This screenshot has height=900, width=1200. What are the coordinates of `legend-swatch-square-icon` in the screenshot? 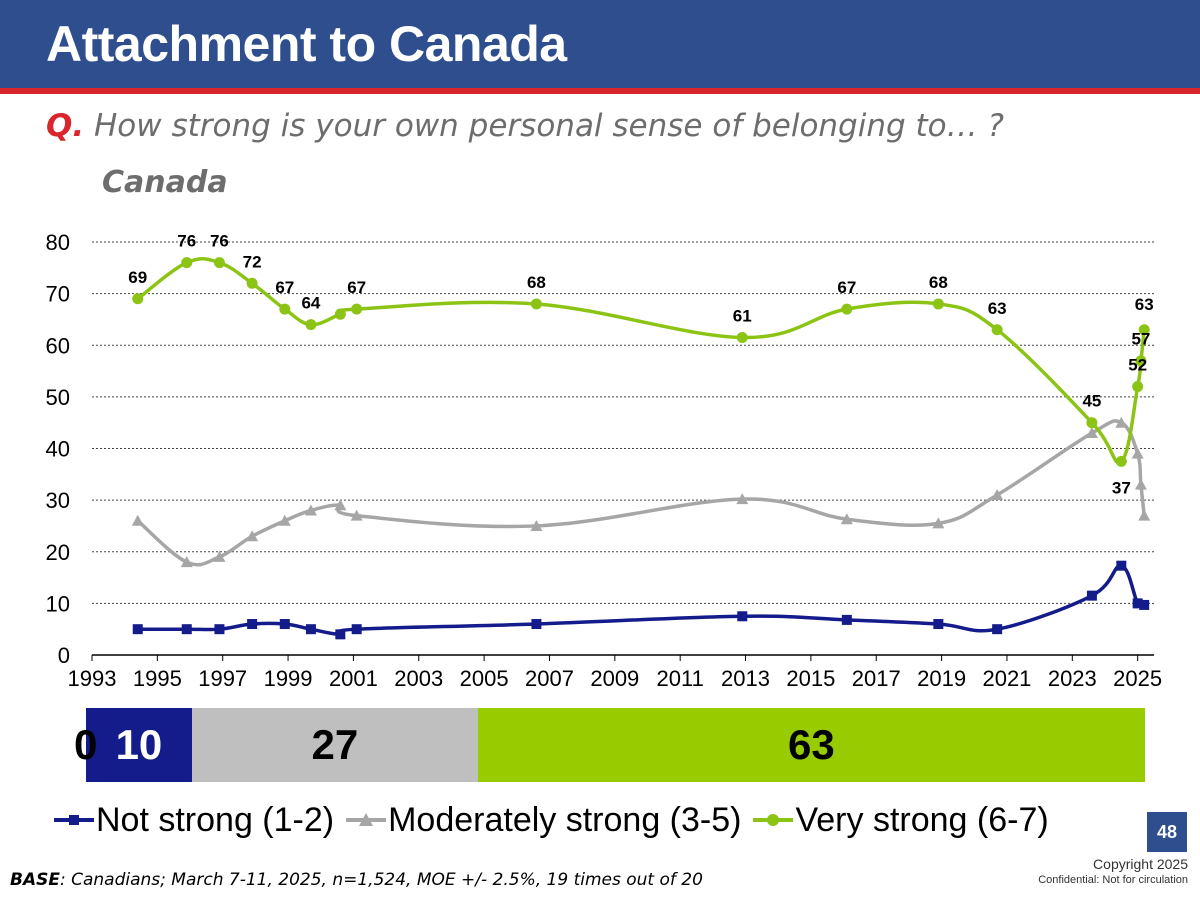 It's located at (74, 820).